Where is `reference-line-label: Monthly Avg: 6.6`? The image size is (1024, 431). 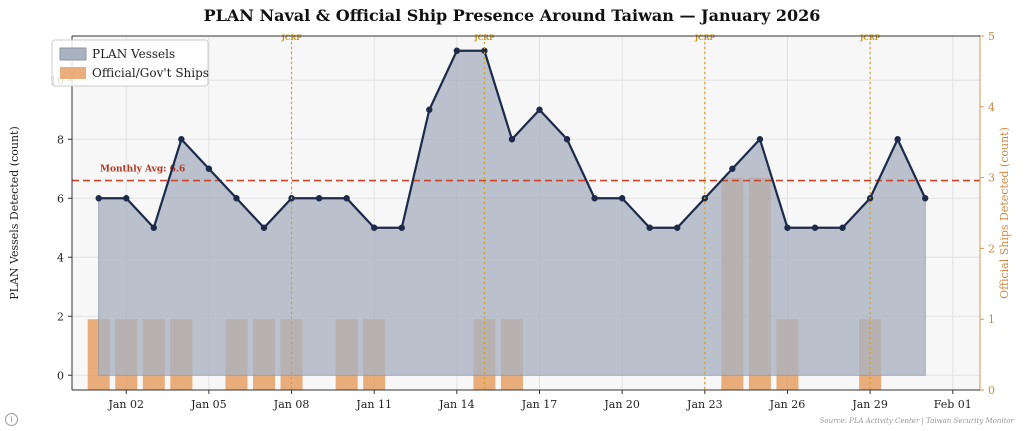 reference-line-label: Monthly Avg: 6.6 is located at coordinates (142, 170).